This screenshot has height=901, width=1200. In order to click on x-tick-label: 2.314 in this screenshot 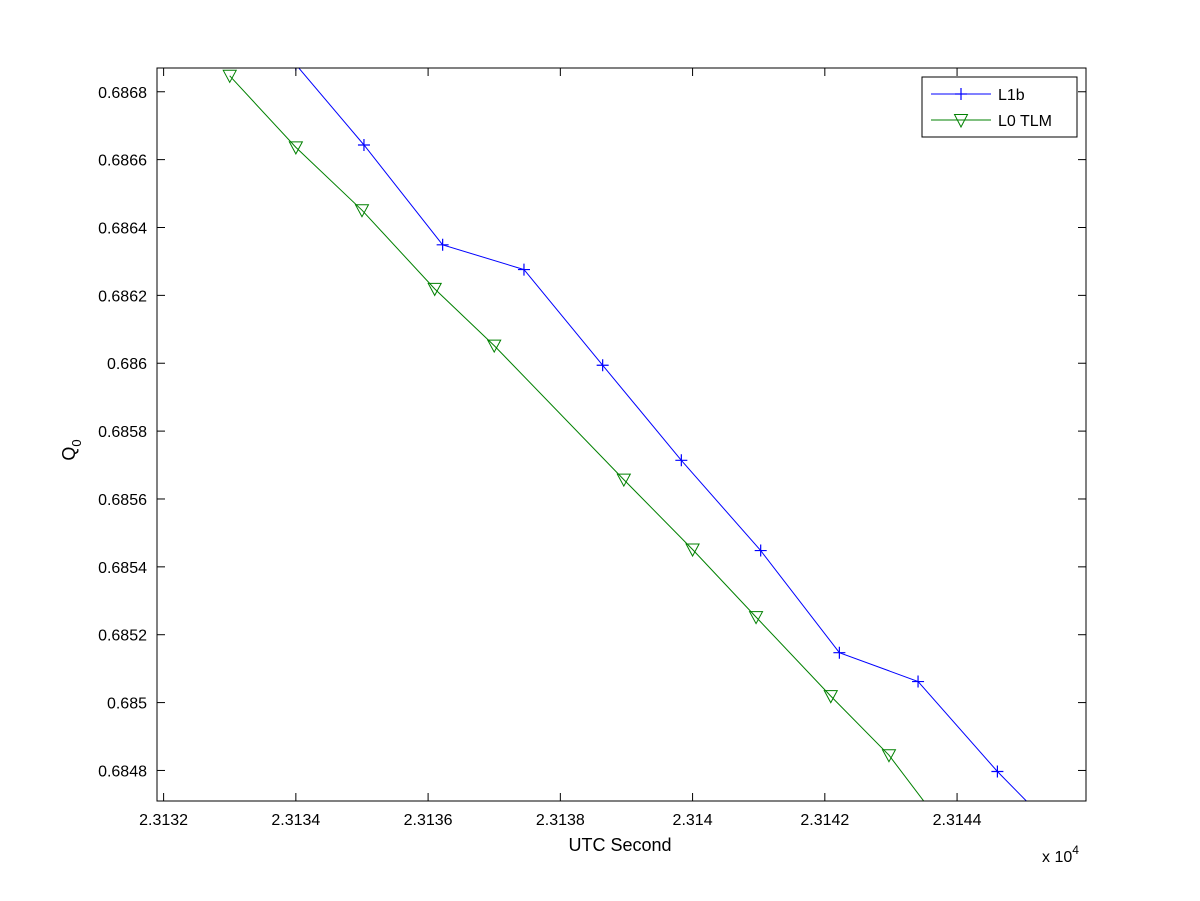, I will do `click(693, 820)`.